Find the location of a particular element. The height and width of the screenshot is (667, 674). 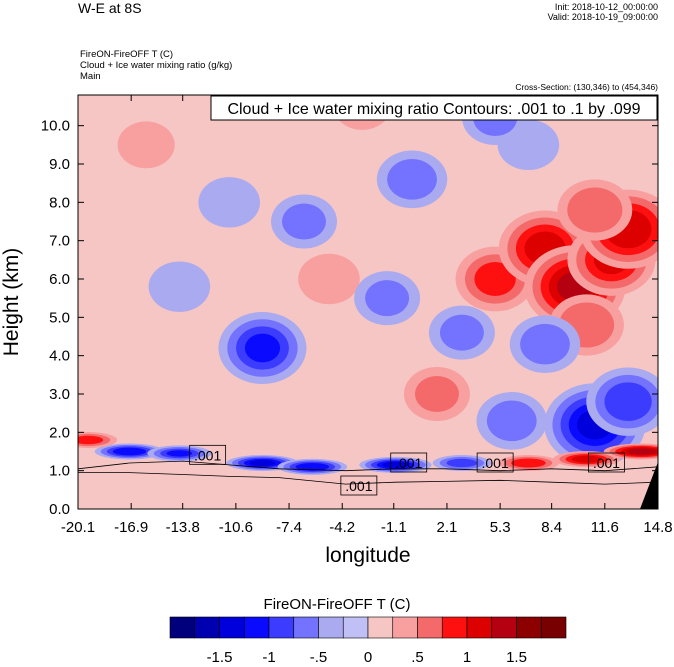

x-tick-label: 8.4 is located at coordinates (551, 527).